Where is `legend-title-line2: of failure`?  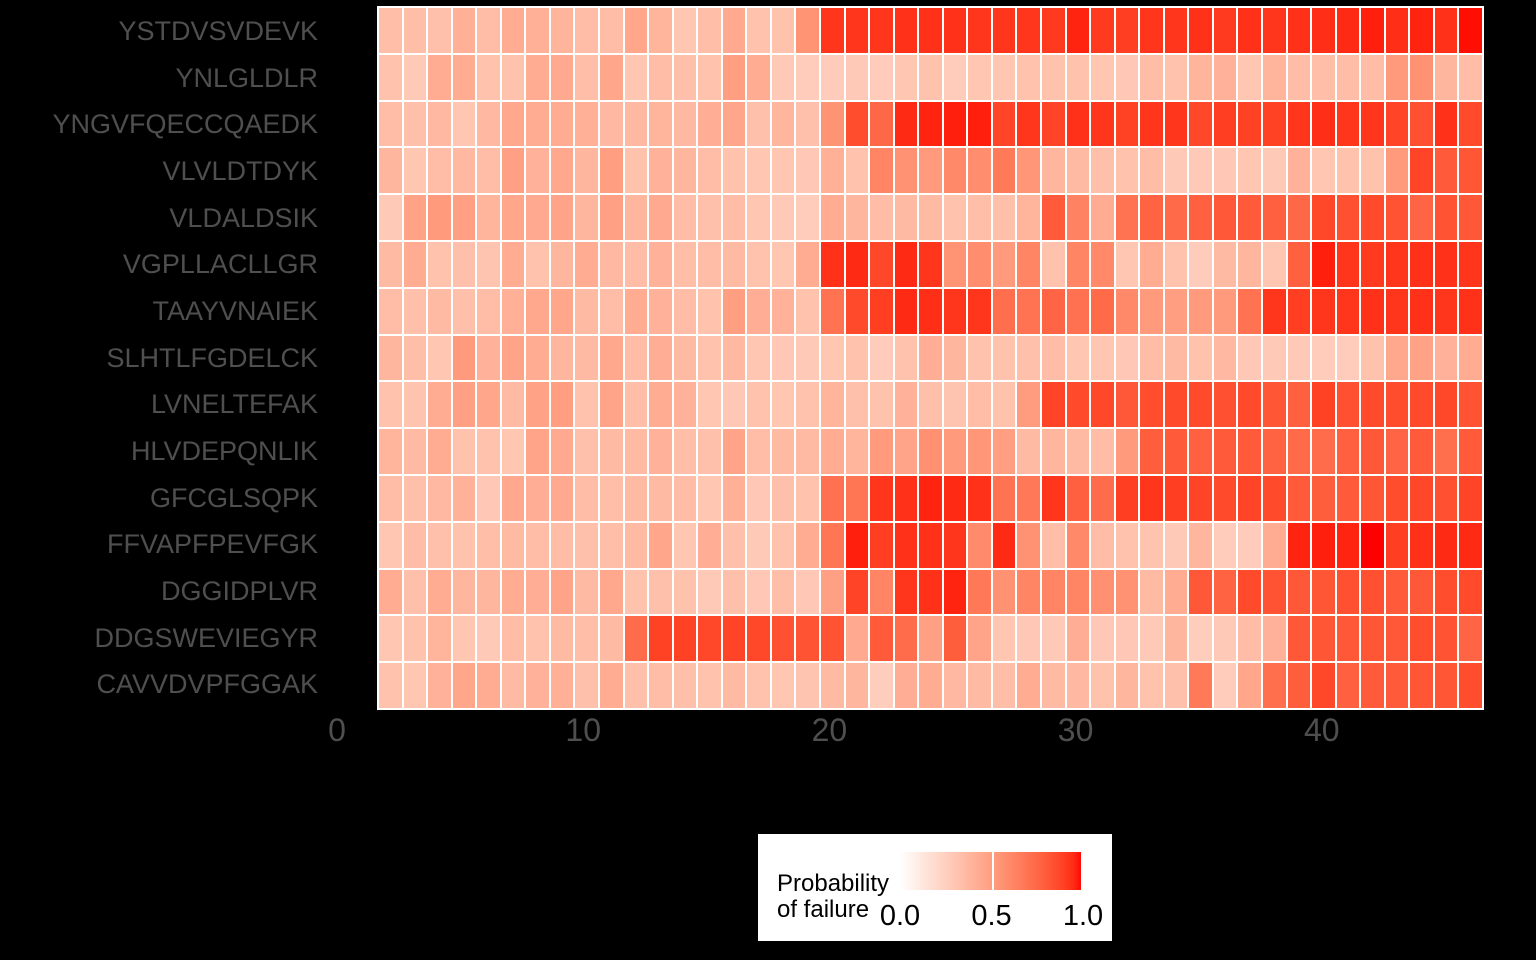 legend-title-line2: of failure is located at coordinates (823, 909).